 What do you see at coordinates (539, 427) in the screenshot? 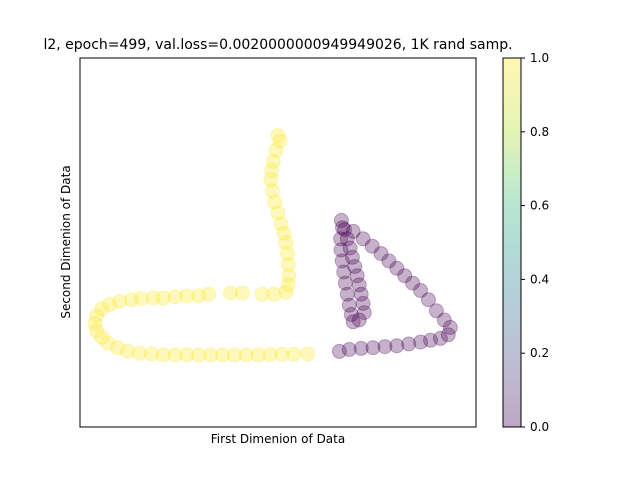
I see `colorbar-tick-label: 0.0` at bounding box center [539, 427].